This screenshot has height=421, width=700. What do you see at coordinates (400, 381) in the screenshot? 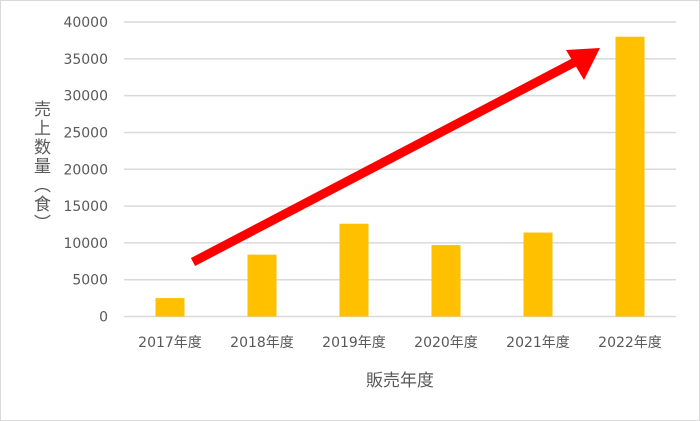
I see `x-axis-title: 販売年度` at bounding box center [400, 381].